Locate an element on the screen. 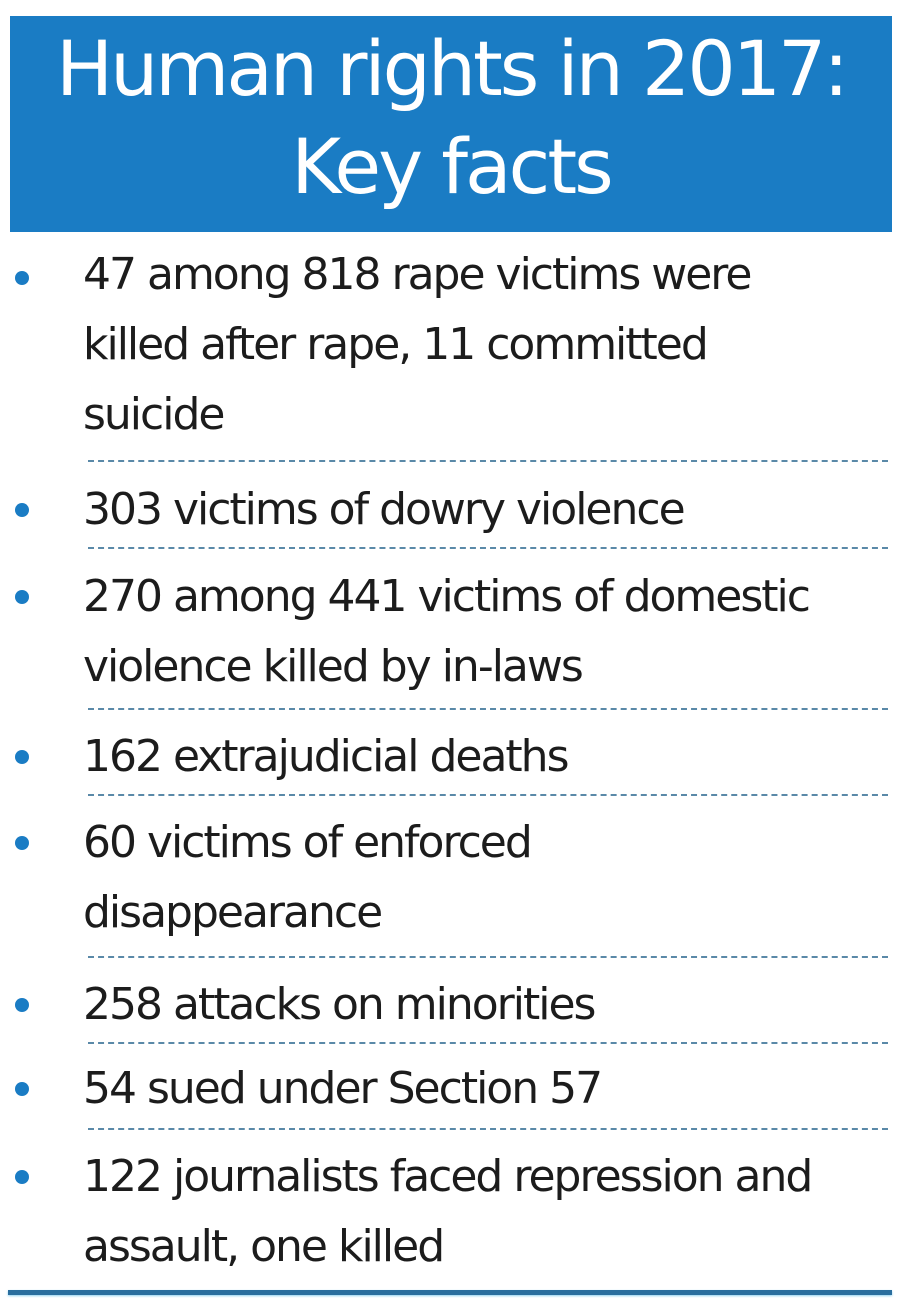  fact-text: 303 victims of dowry violence is located at coordinates (384, 509).